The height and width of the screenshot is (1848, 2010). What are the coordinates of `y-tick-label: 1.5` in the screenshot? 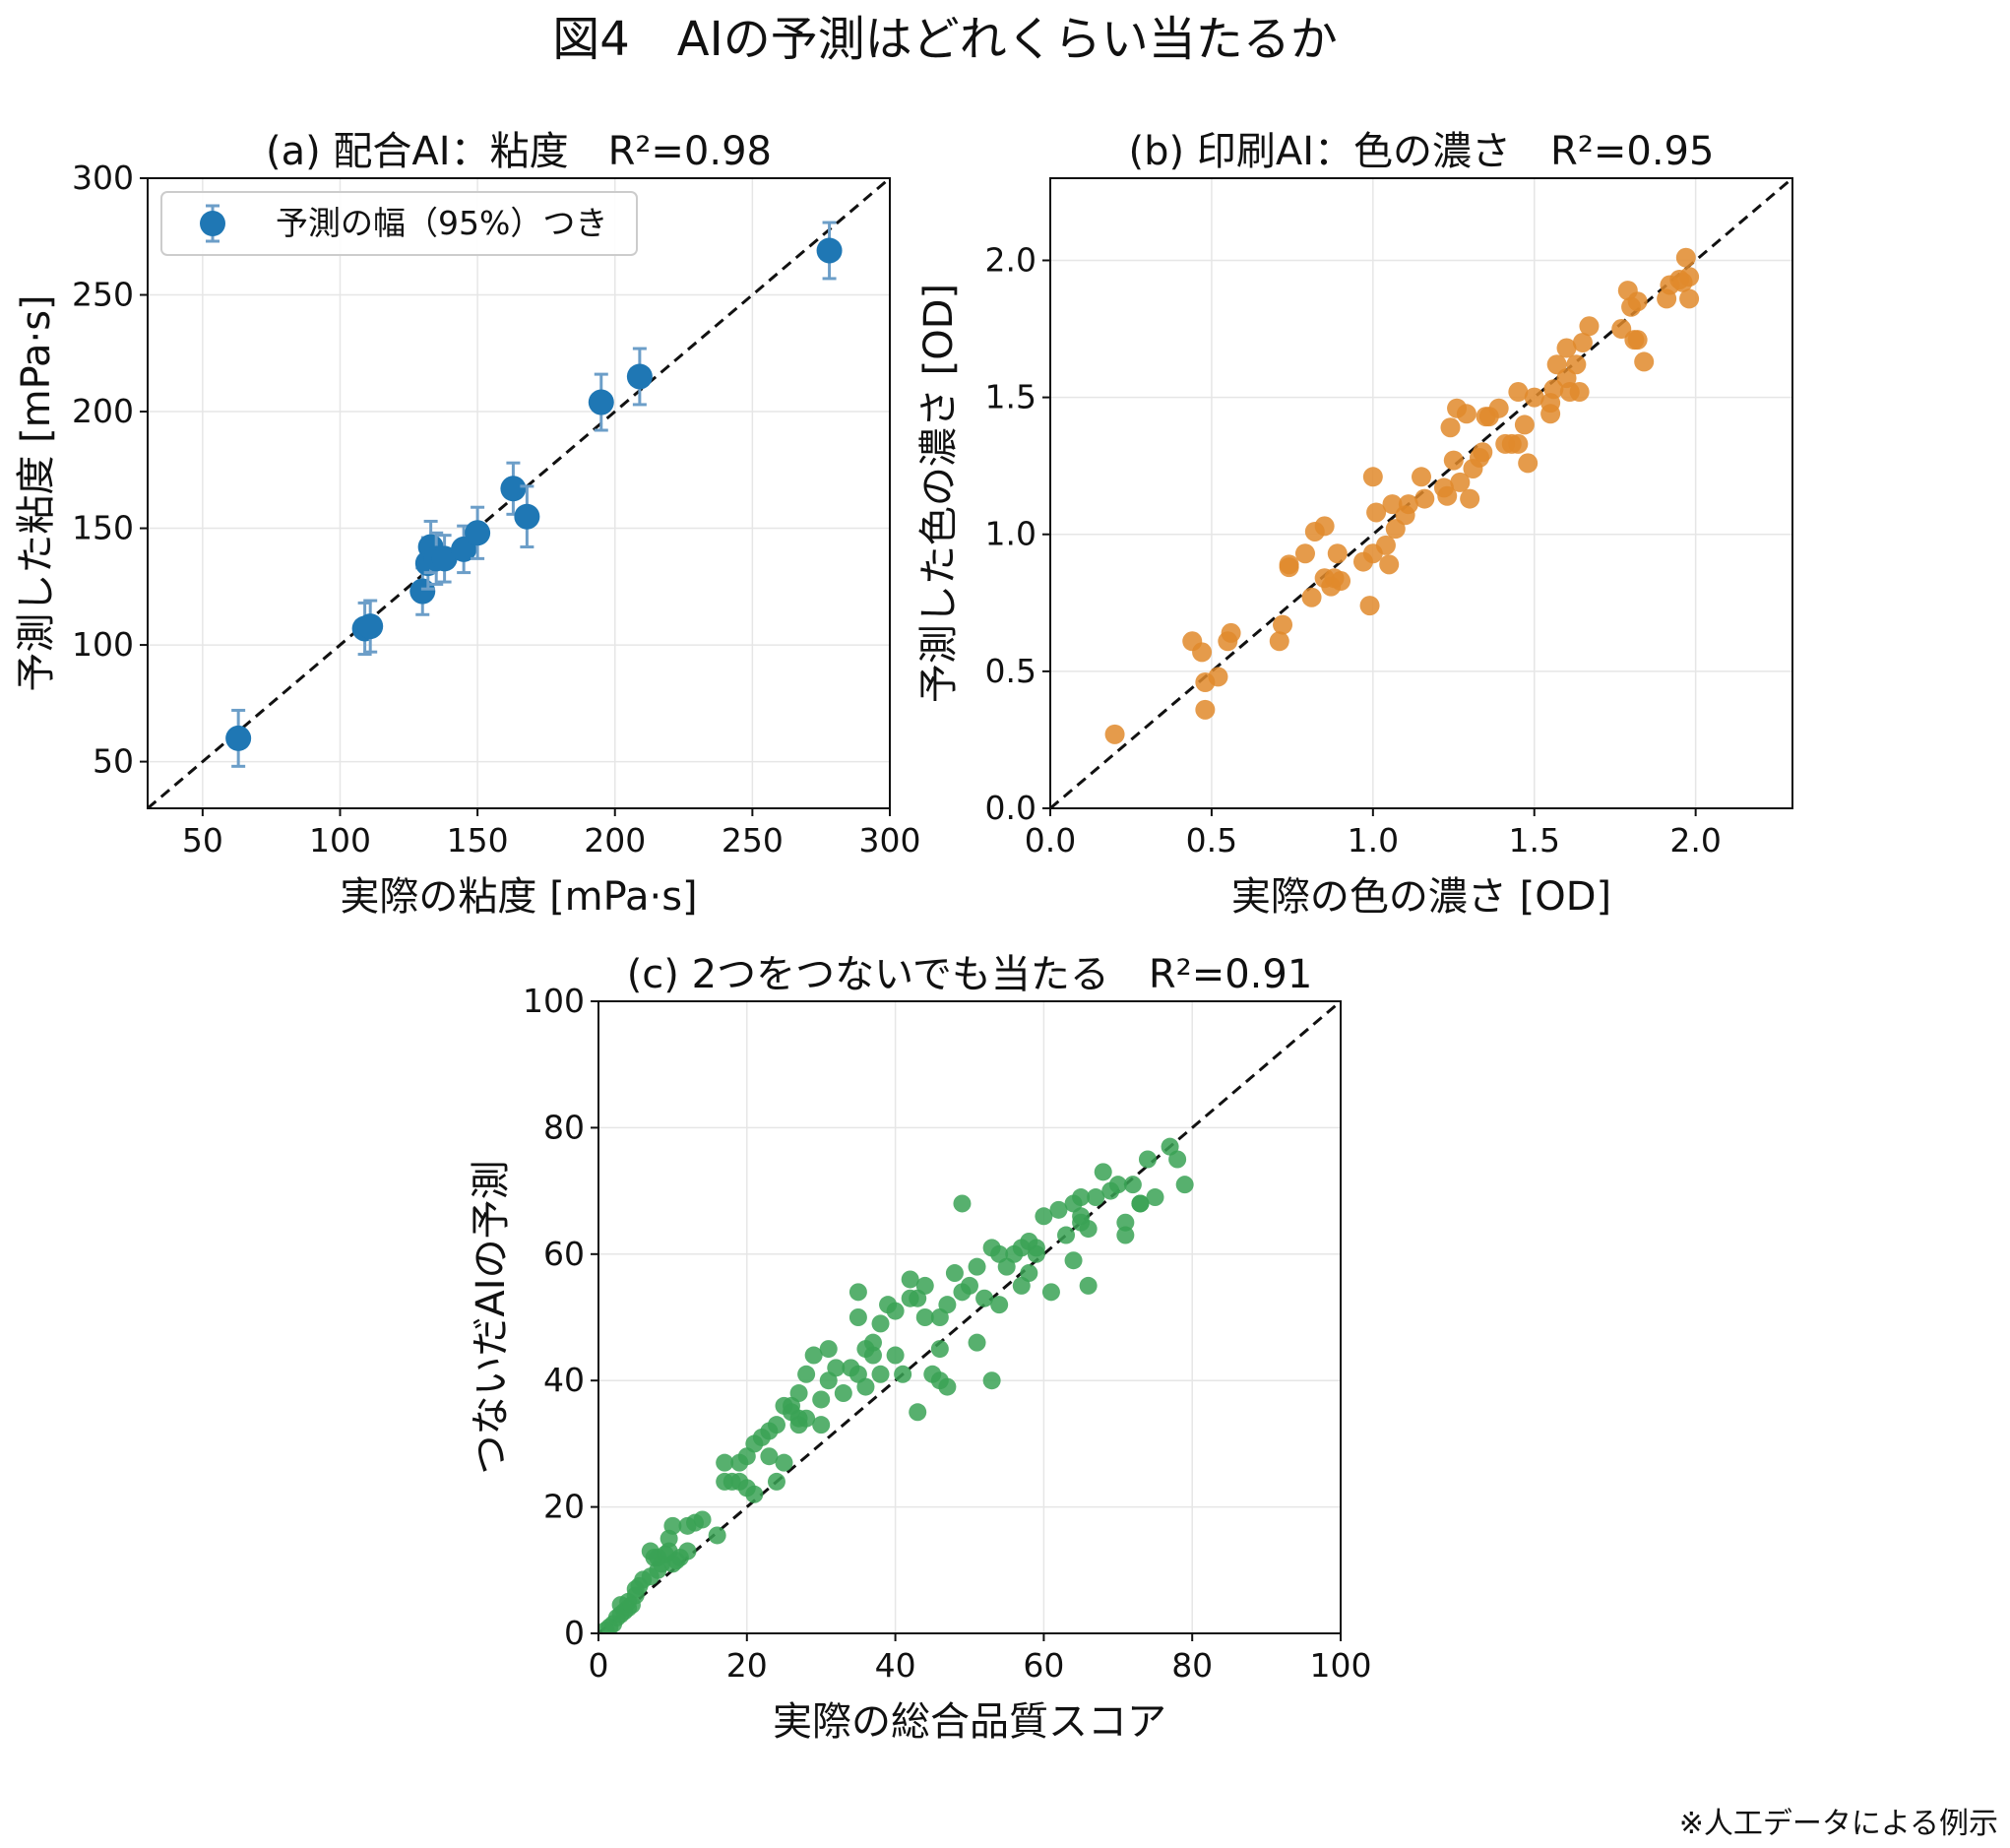 It's located at (1011, 397).